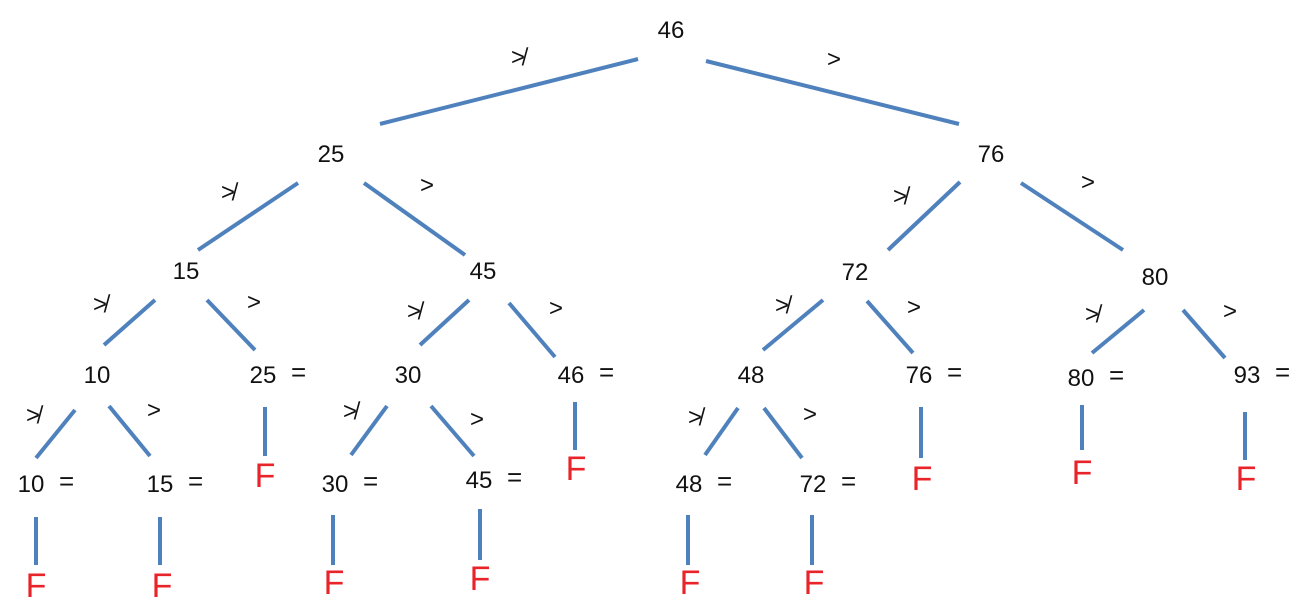 This screenshot has height=613, width=1316. Describe the element at coordinates (248, 216) in the screenshot. I see `edge-n25-n15` at that location.